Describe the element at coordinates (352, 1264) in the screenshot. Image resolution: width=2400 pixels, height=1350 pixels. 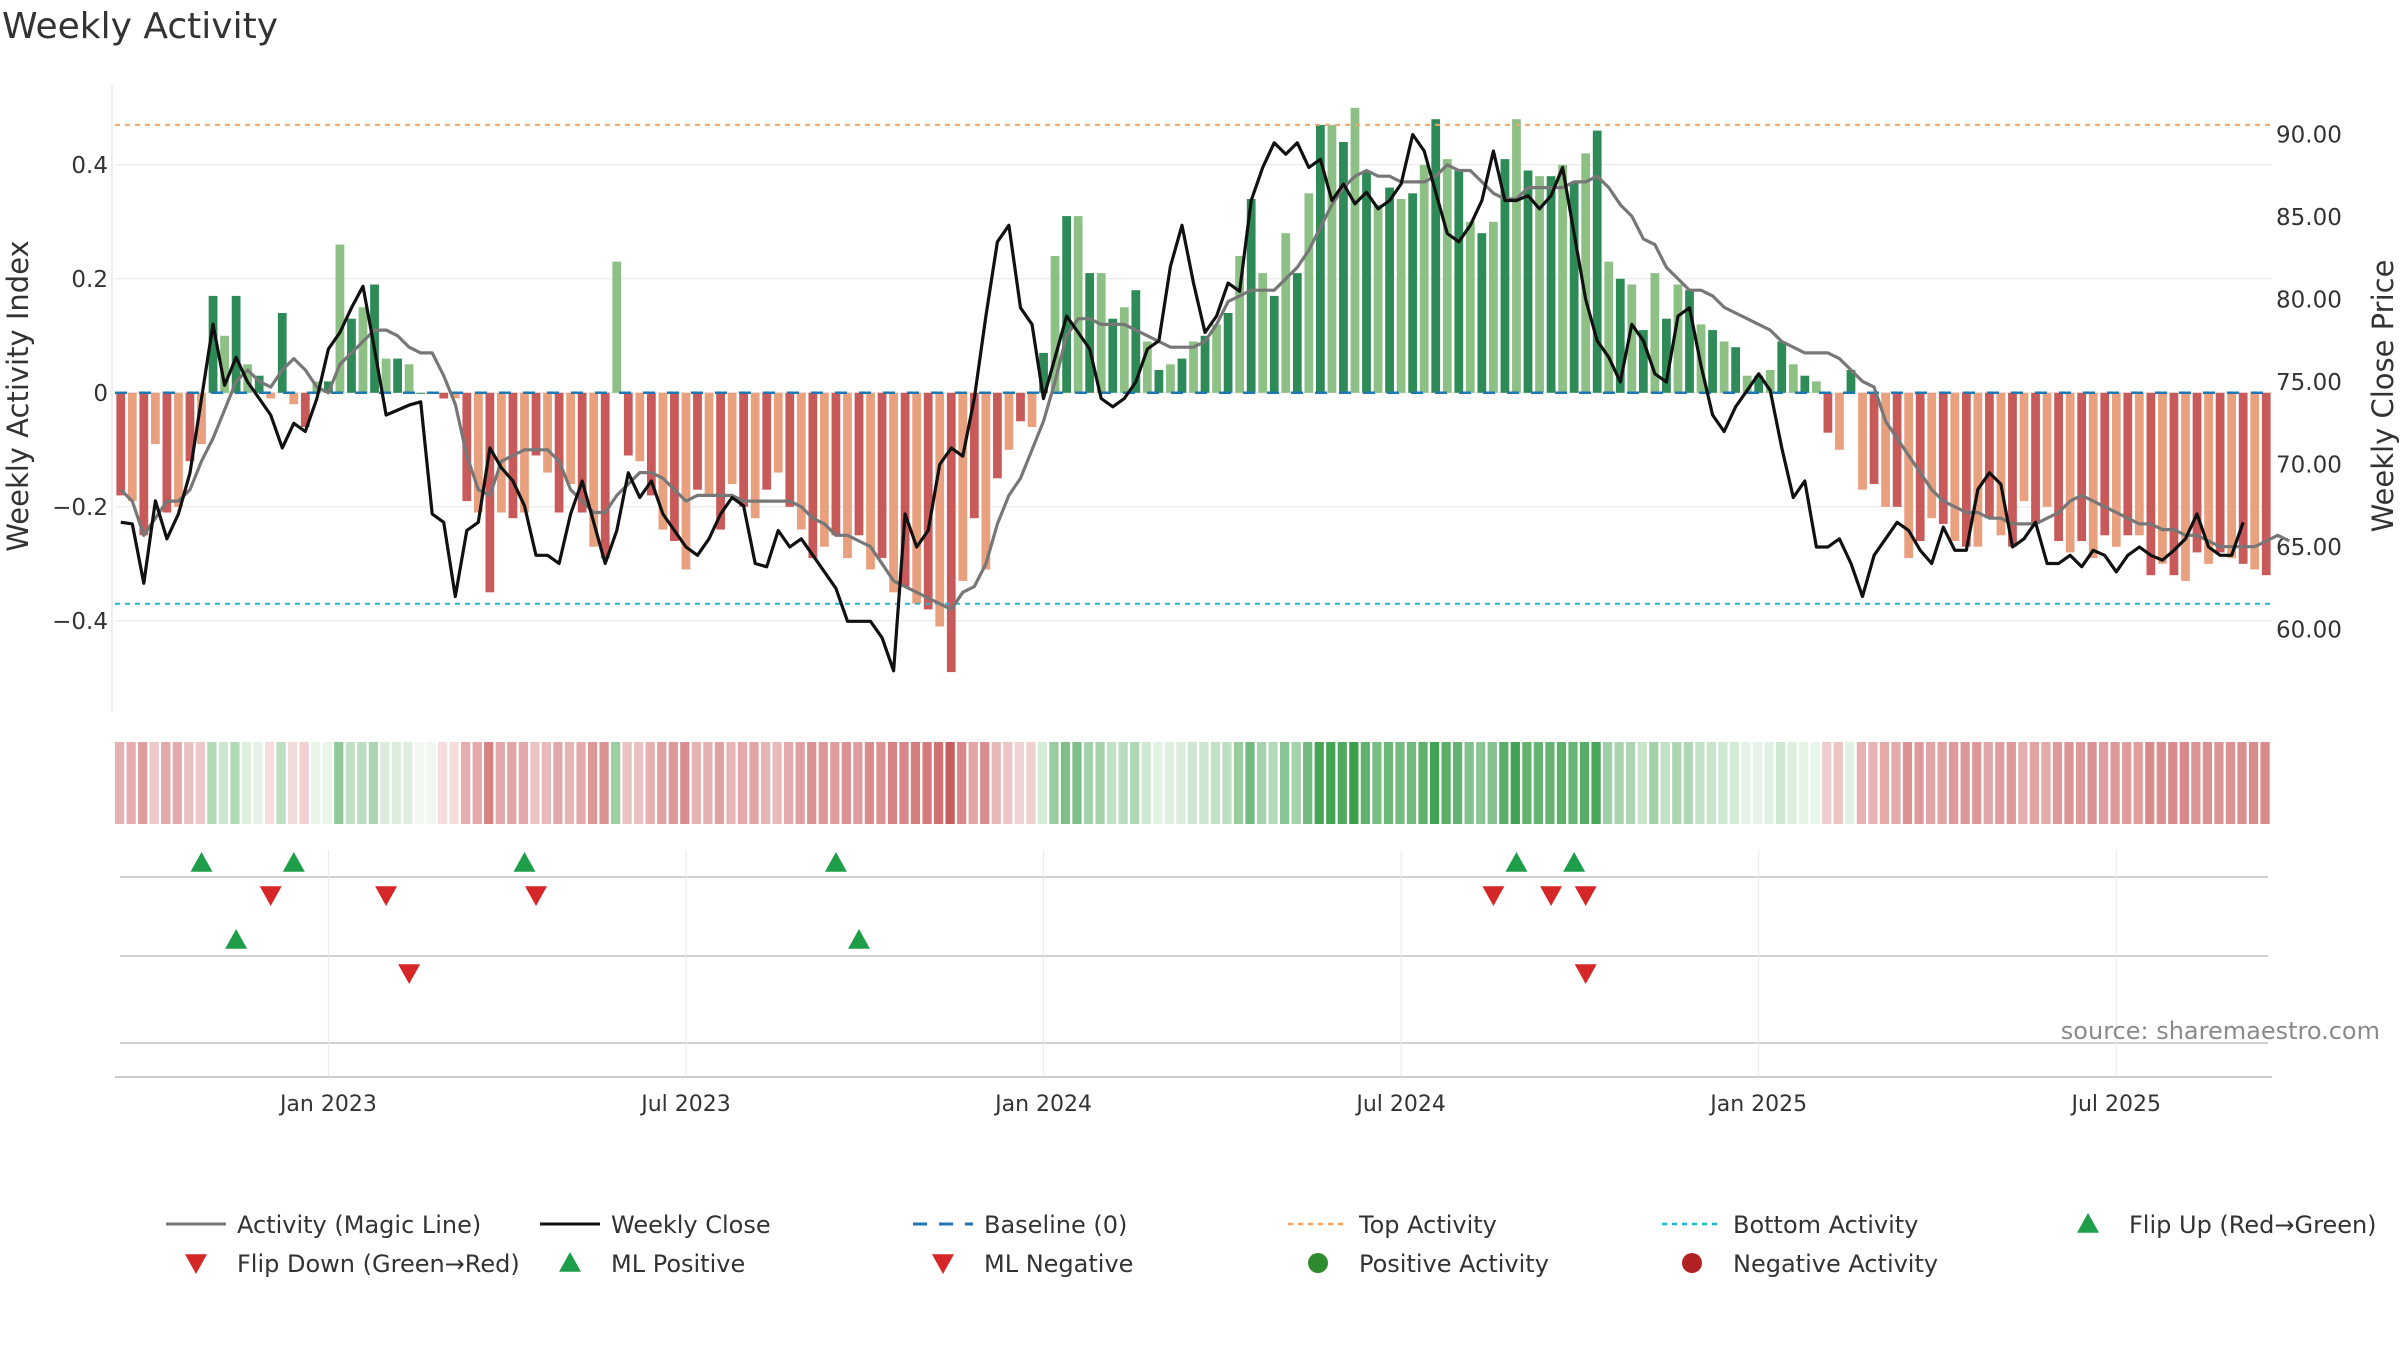
I see `legend-item-flip-down: Flip Down (Green→Red)` at that location.